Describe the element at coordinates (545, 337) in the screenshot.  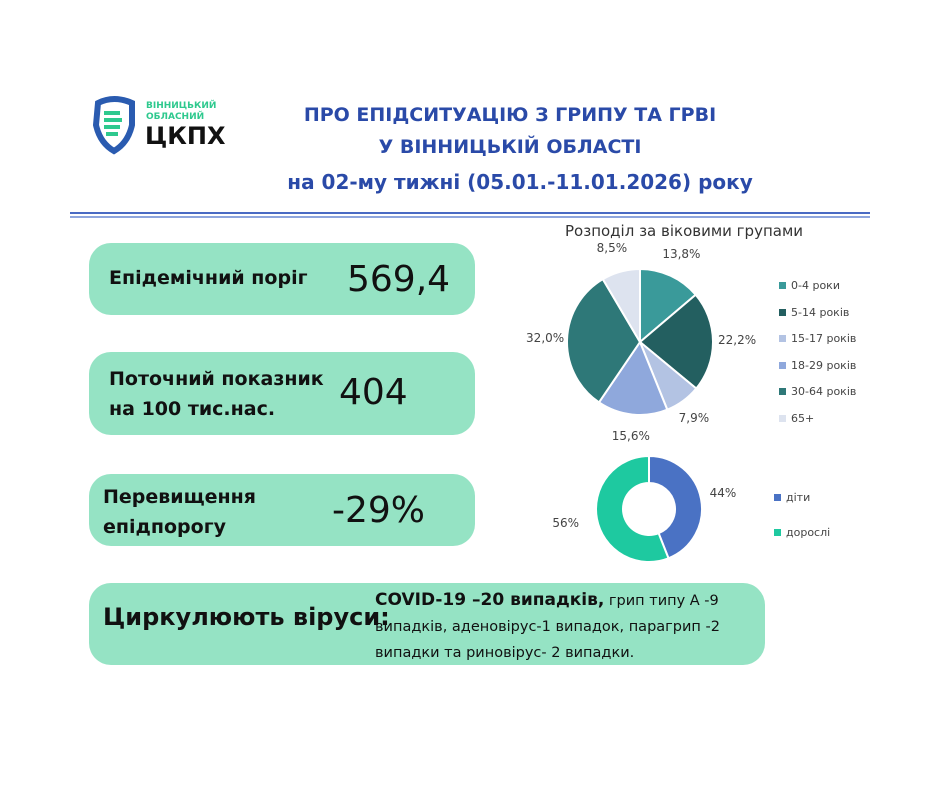
I see `data-label: 32,0%` at that location.